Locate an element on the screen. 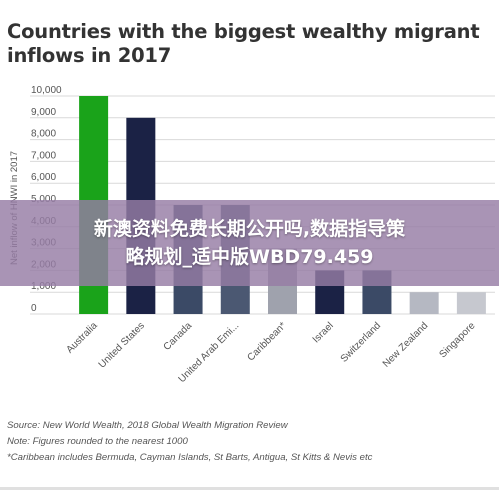 The image size is (499, 493). x-tick-label: Israel is located at coordinates (323, 332).